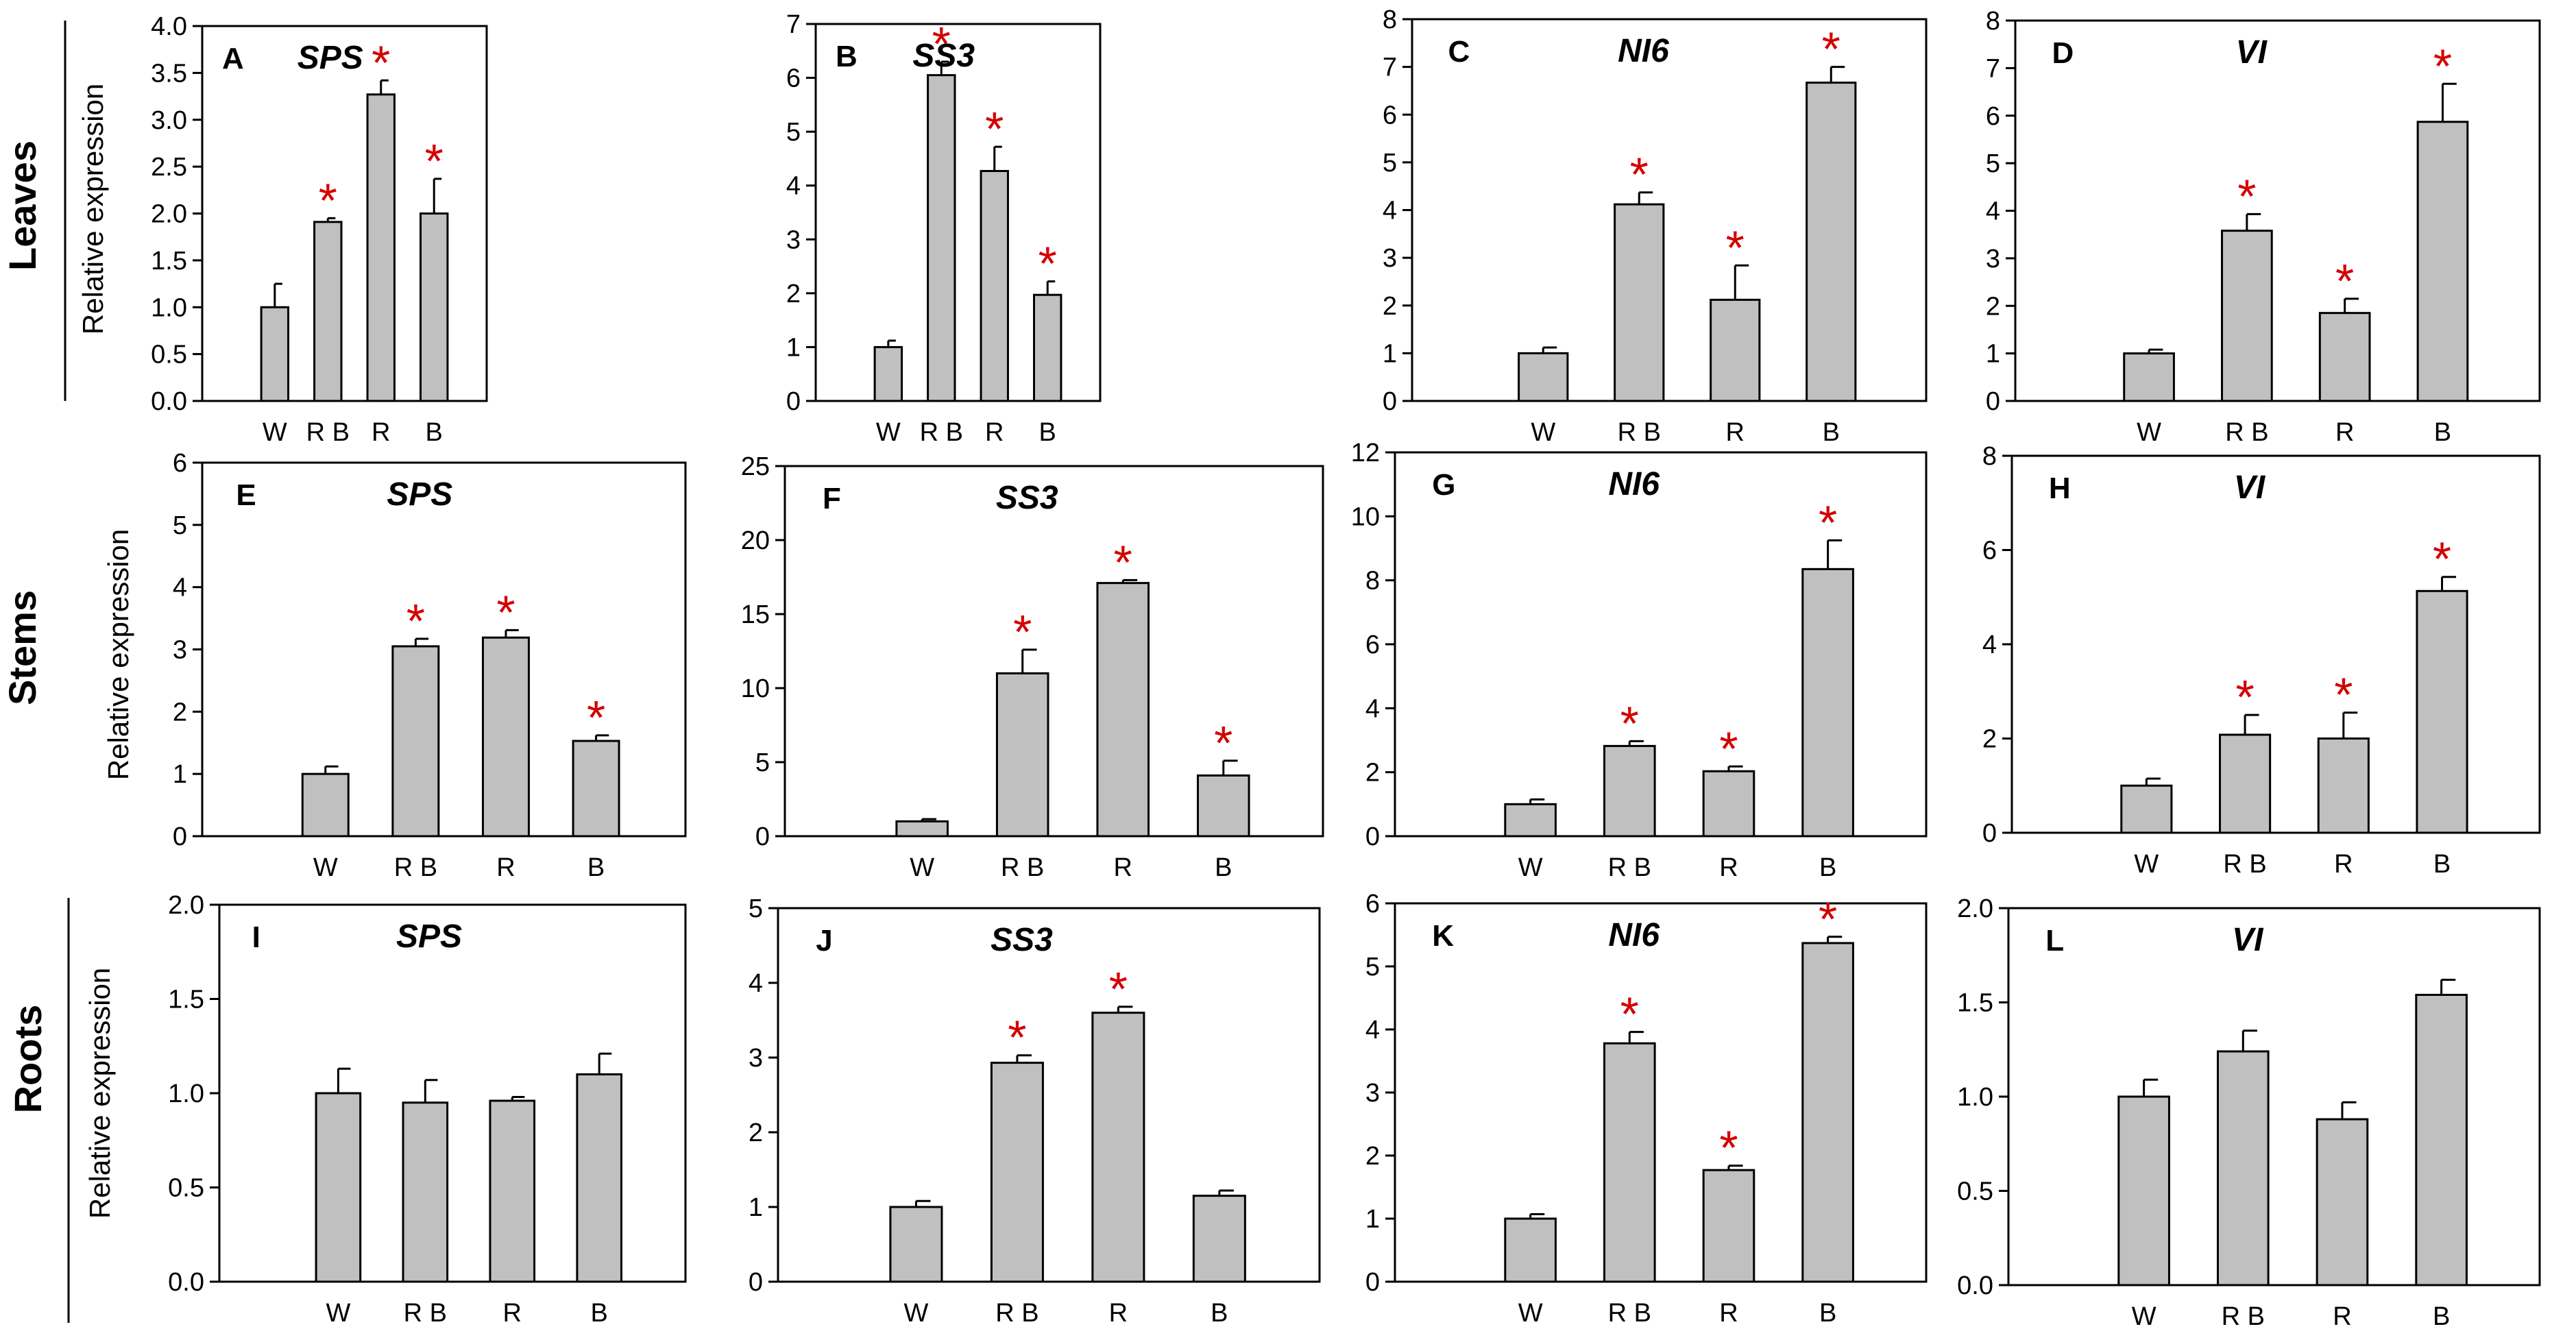 The image size is (2576, 1342). What do you see at coordinates (1118, 989) in the screenshot?
I see `significance-star-j-2: *` at bounding box center [1118, 989].